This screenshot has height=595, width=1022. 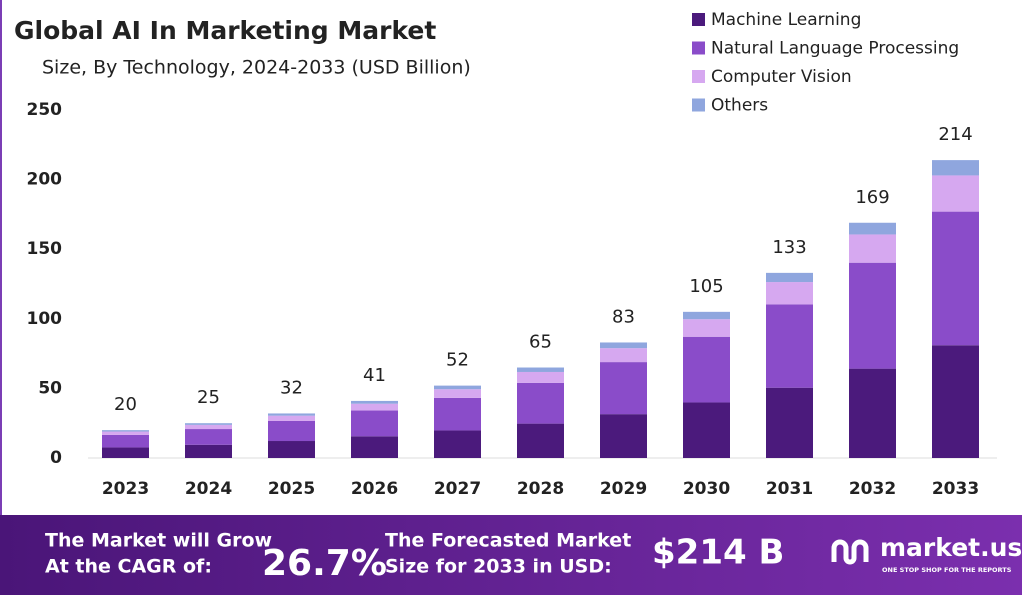 What do you see at coordinates (208, 489) in the screenshot?
I see `x-tick-label: 2024` at bounding box center [208, 489].